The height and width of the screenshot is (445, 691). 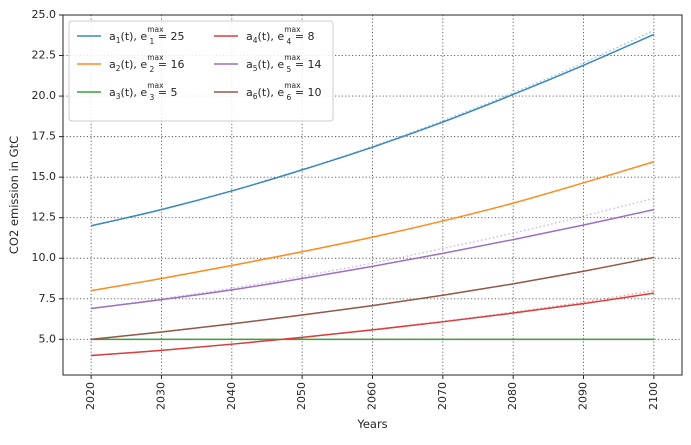 I want to click on x-tick-label: 2070, so click(x=442, y=396).